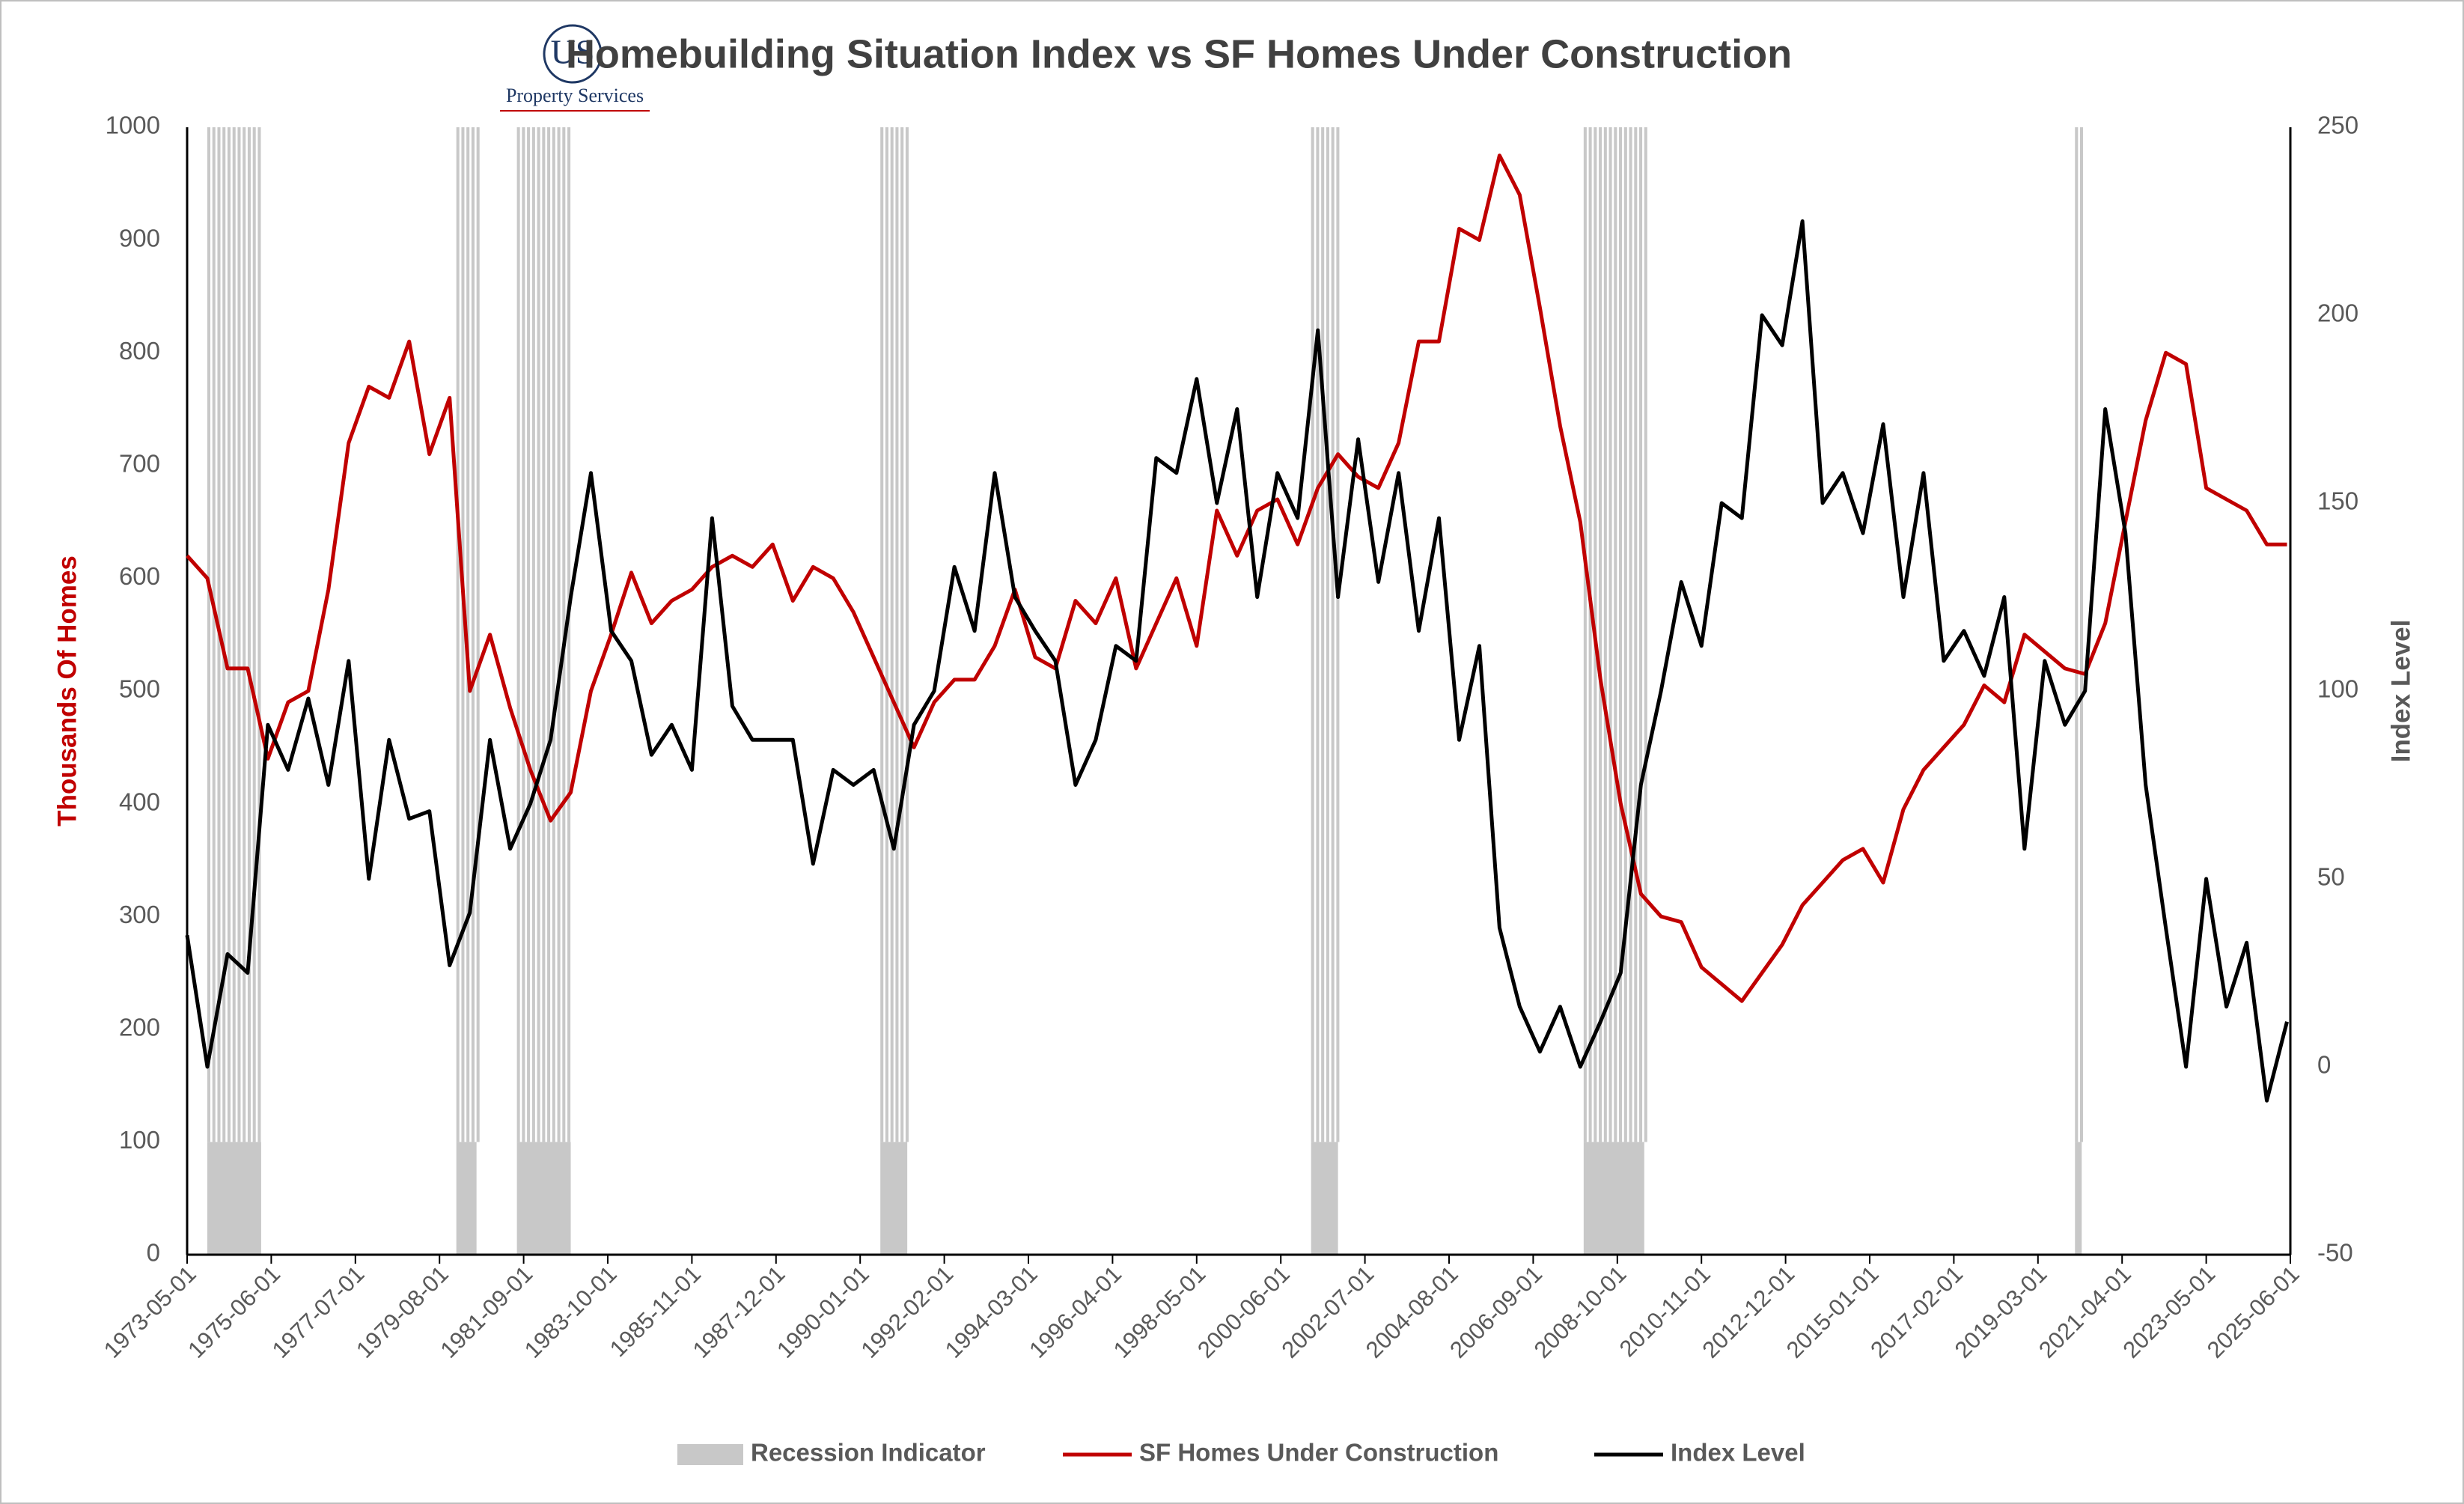  Describe the element at coordinates (139, 1140) in the screenshot. I see `y-tick-label: 100` at that location.